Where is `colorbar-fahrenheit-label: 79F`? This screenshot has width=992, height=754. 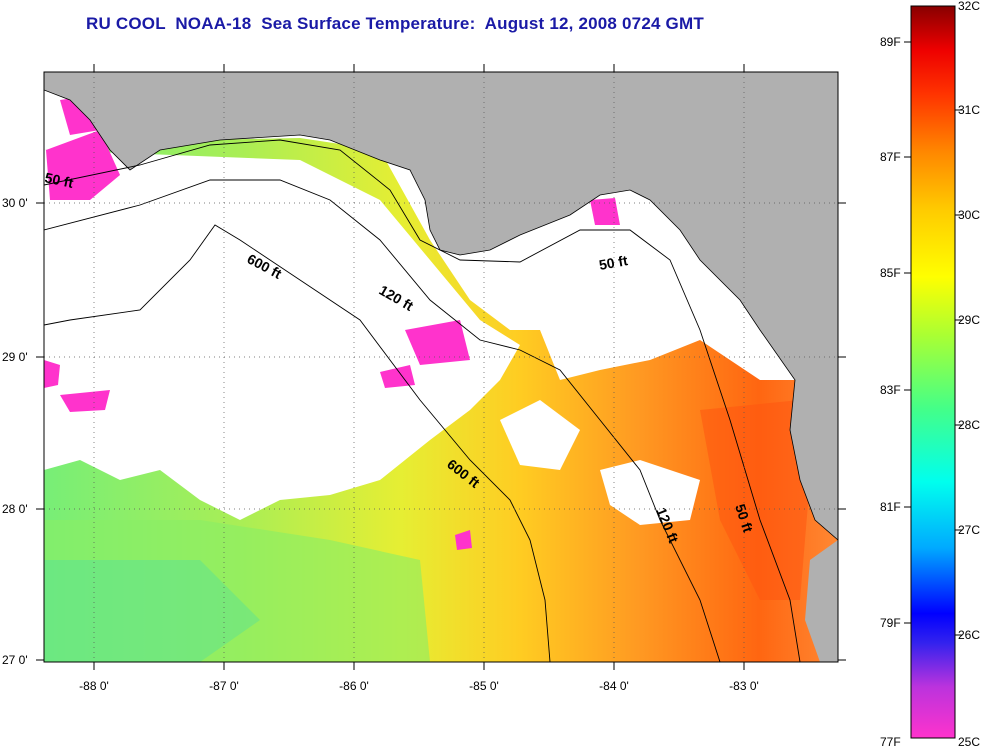 colorbar-fahrenheit-label: 79F is located at coordinates (890, 623).